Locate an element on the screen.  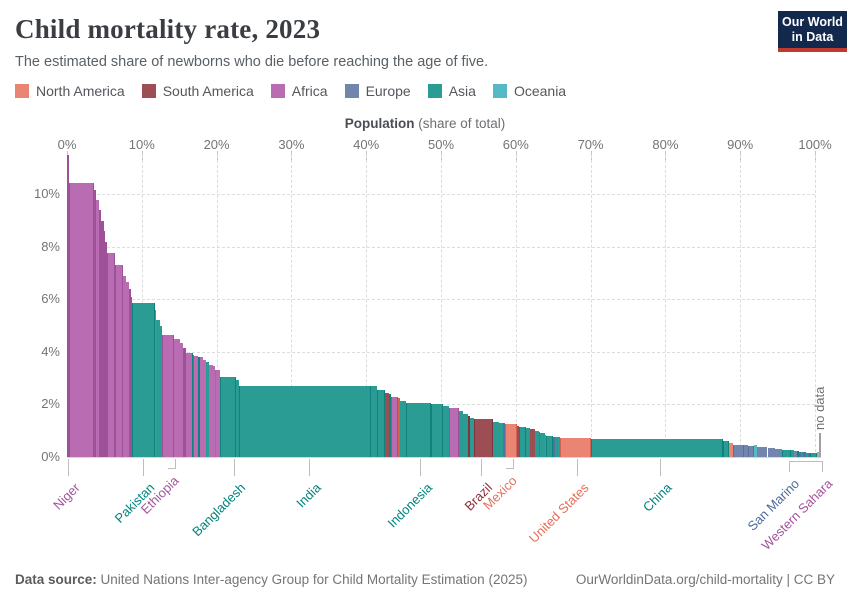
bar-indonesia is located at coordinates (418, 430).